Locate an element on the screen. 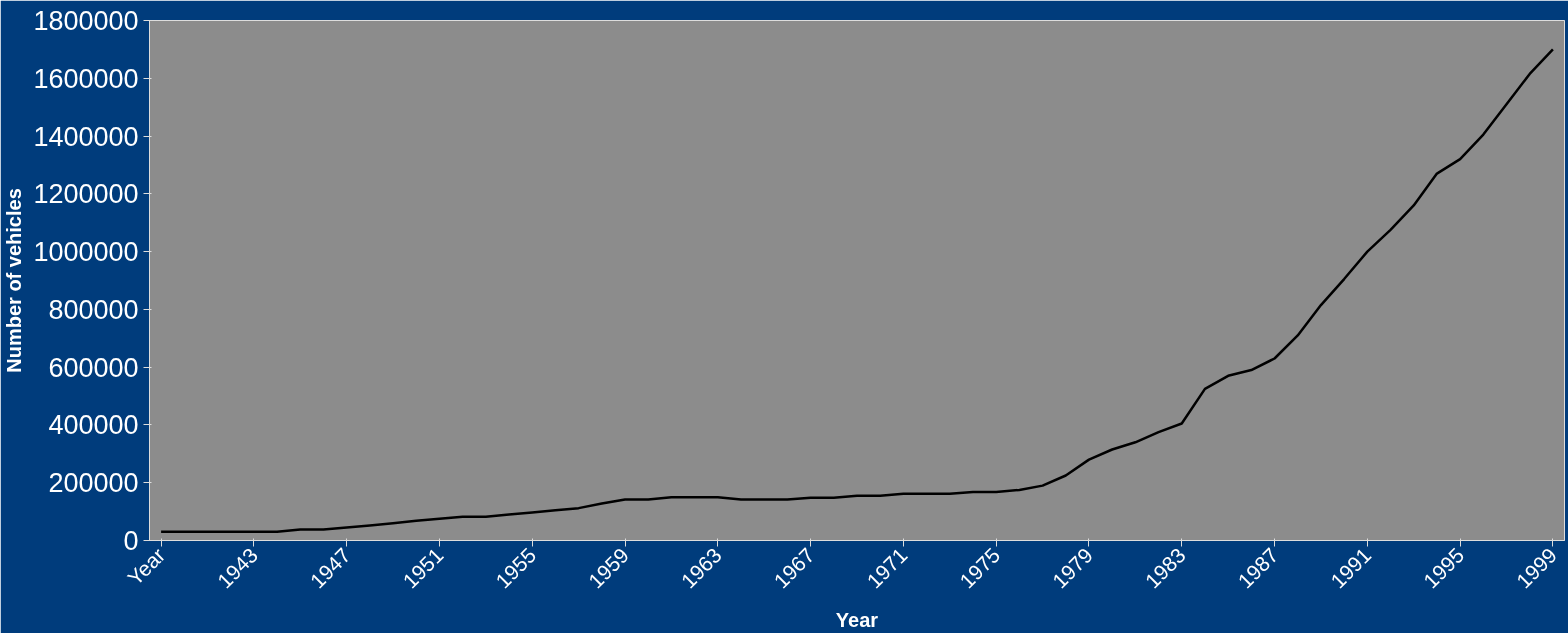 This screenshot has width=1568, height=633. y-tick-label: 1000000 is located at coordinates (86, 252).